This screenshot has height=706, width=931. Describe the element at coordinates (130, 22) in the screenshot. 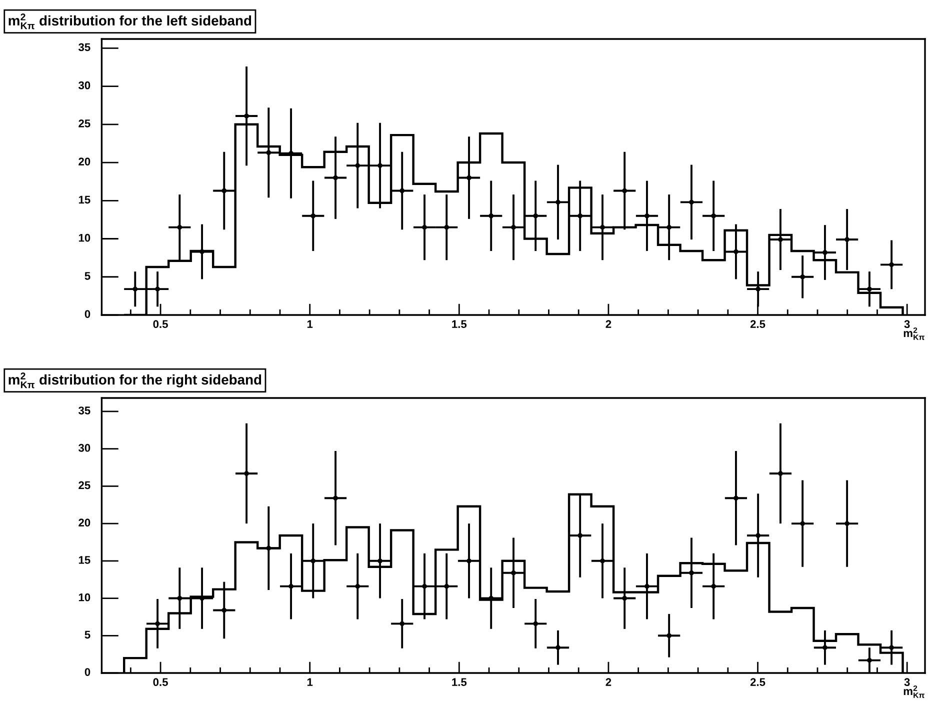

I see `chart-title: m$^{2}$$_{Kπ}$ distribution for the left sideband` at that location.